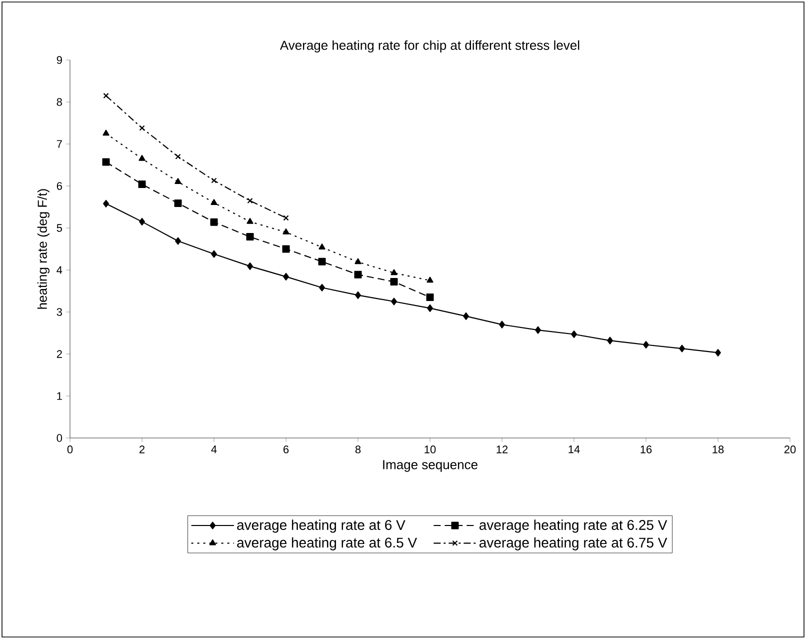 The width and height of the screenshot is (806, 639). Describe the element at coordinates (59, 102) in the screenshot. I see `y-tick-label: 8` at that location.